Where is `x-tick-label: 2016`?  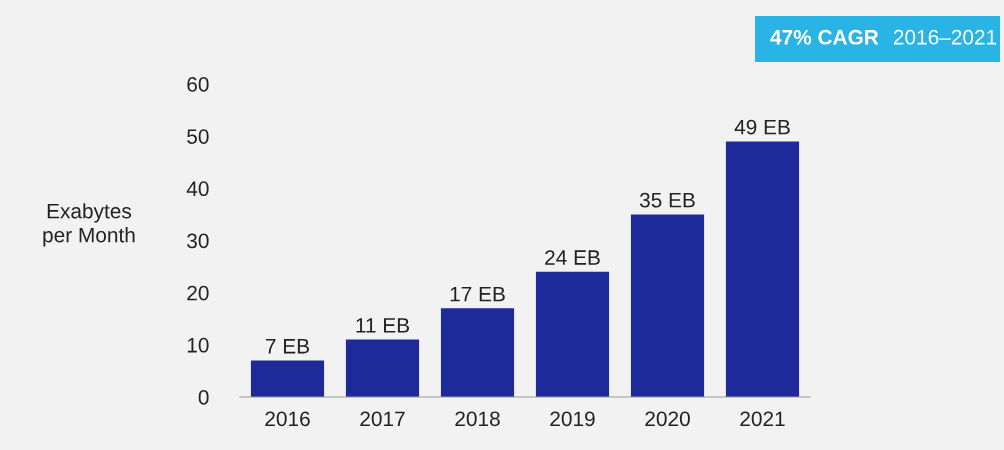
x-tick-label: 2016 is located at coordinates (287, 419).